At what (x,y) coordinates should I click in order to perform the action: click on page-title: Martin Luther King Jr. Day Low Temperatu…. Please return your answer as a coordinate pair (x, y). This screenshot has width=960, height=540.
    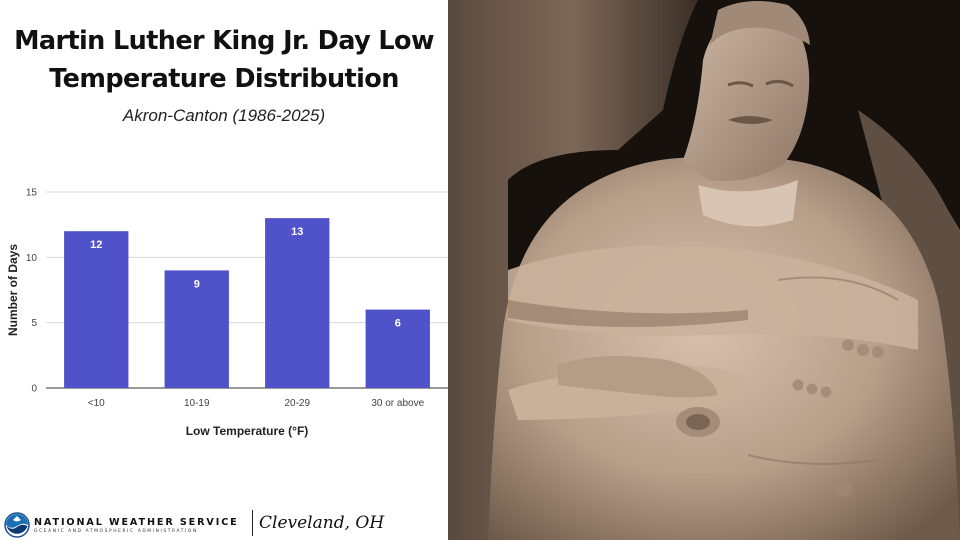
    Looking at the image, I should click on (224, 60).